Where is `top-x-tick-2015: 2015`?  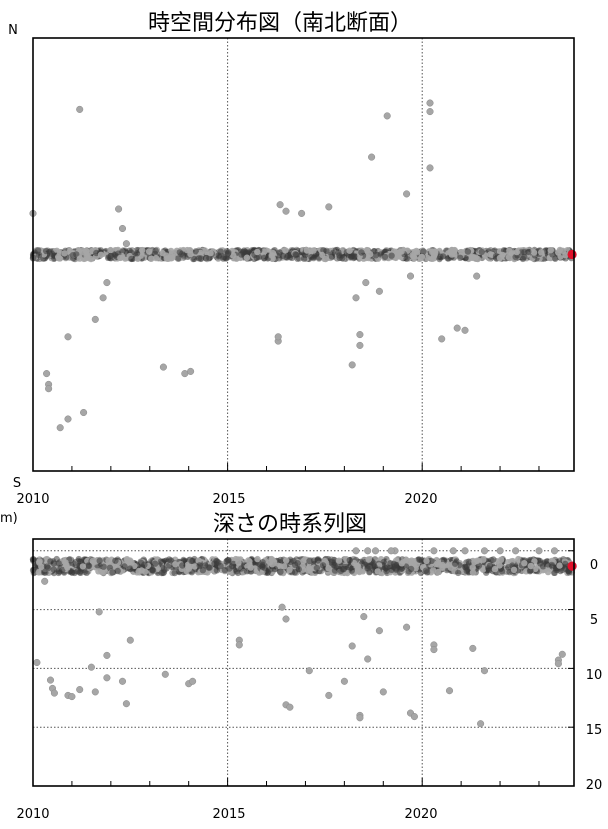
top-x-tick-2015: 2015 is located at coordinates (228, 499).